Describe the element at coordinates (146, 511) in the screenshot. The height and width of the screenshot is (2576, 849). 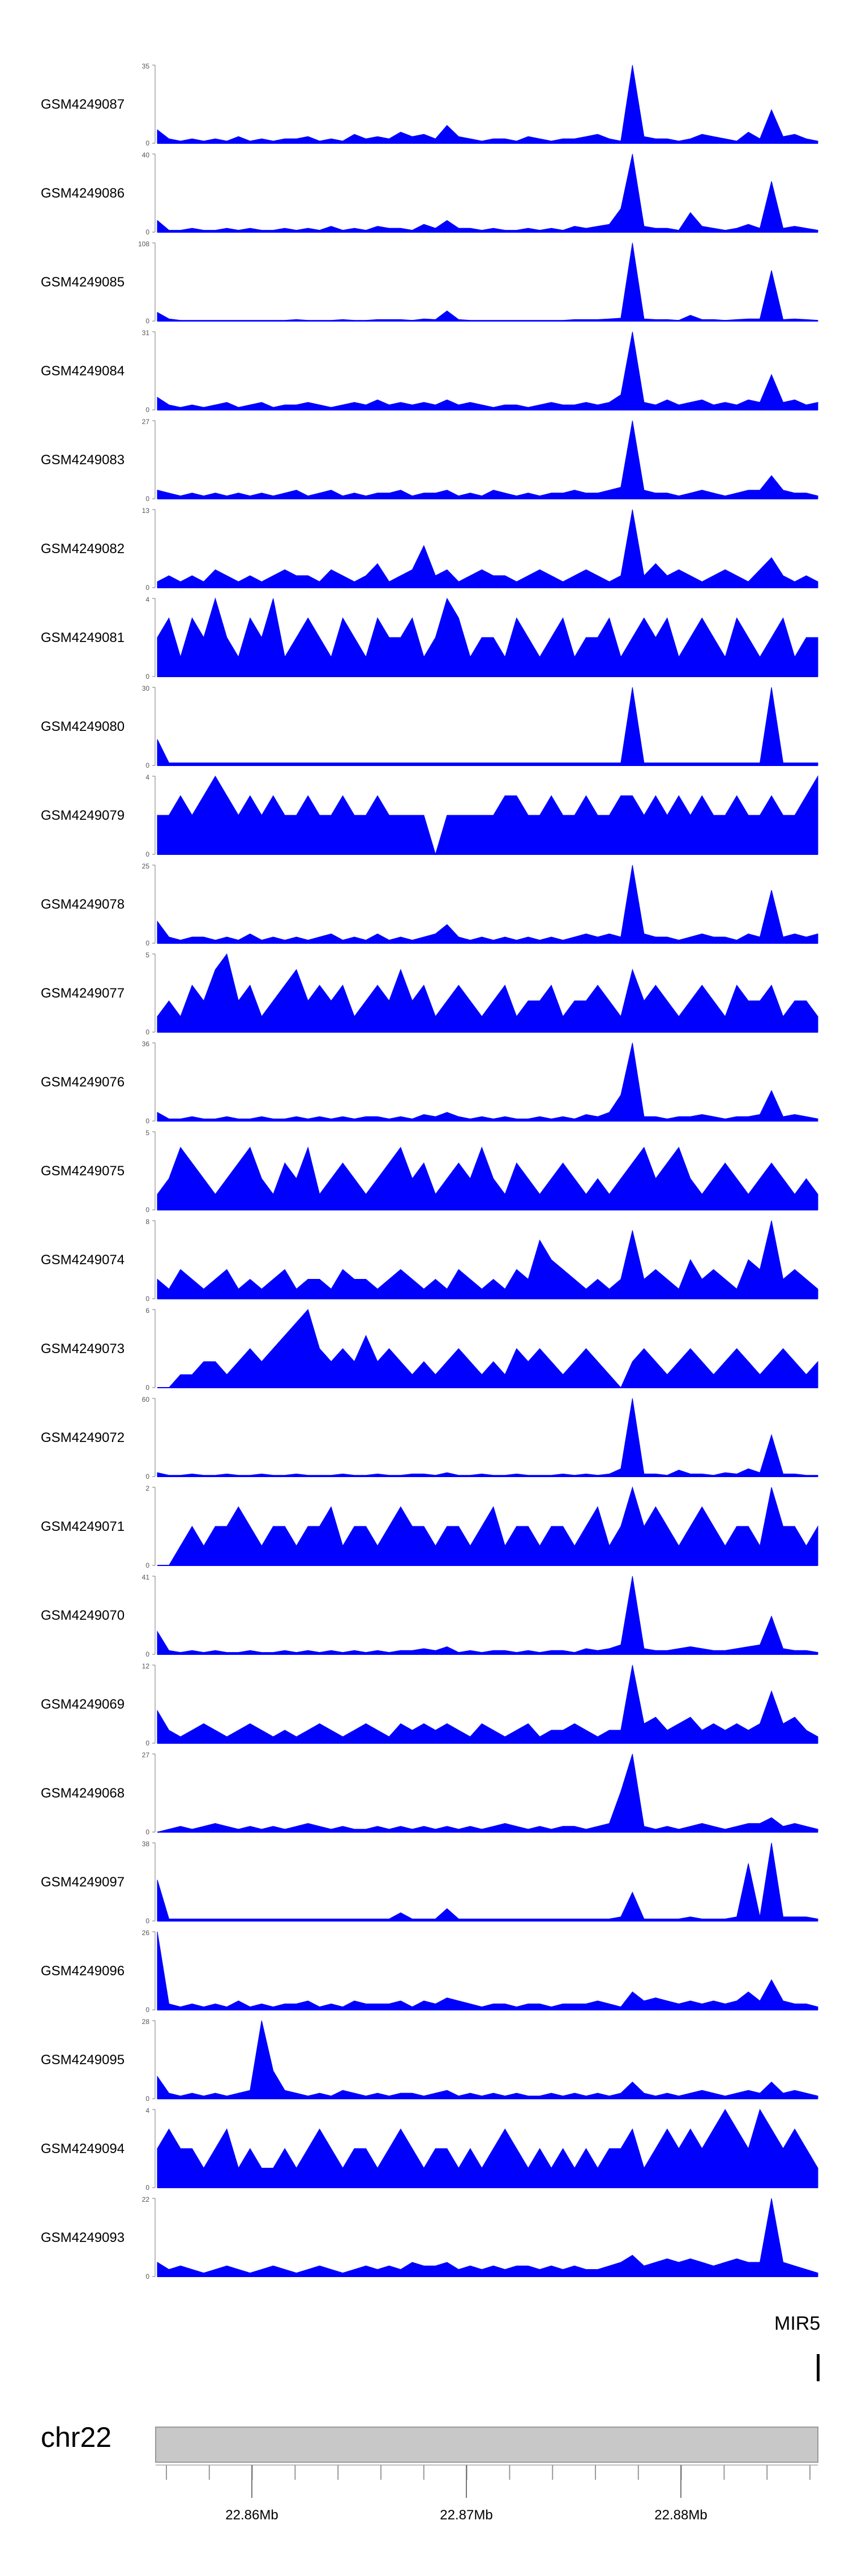
I see `y-max-label: 13` at that location.